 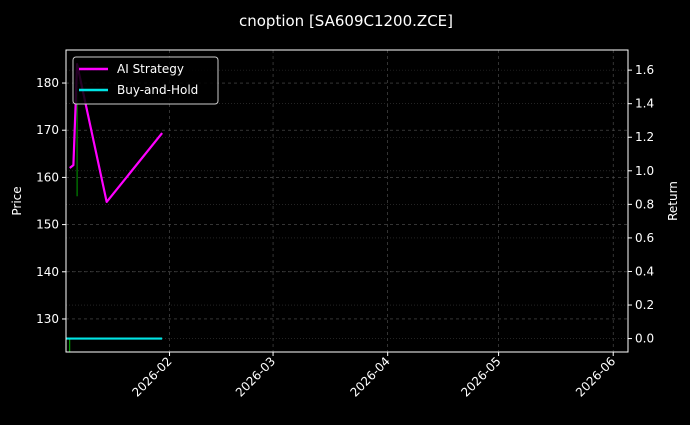 What do you see at coordinates (47, 177) in the screenshot?
I see `y-tick-label: 160` at bounding box center [47, 177].